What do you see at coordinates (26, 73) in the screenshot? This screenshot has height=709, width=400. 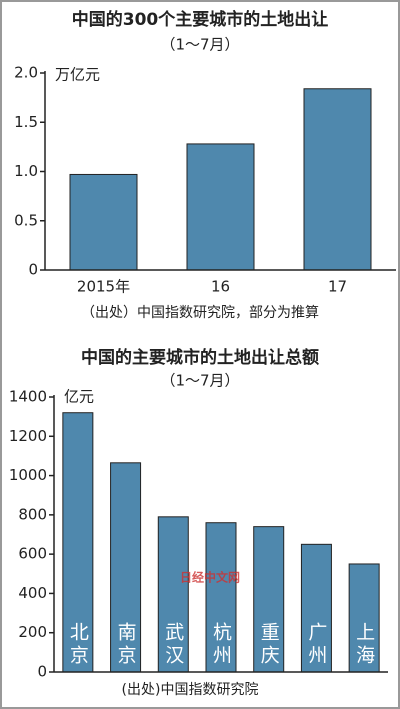 I see `y-tick-label: 2.0` at bounding box center [26, 73].